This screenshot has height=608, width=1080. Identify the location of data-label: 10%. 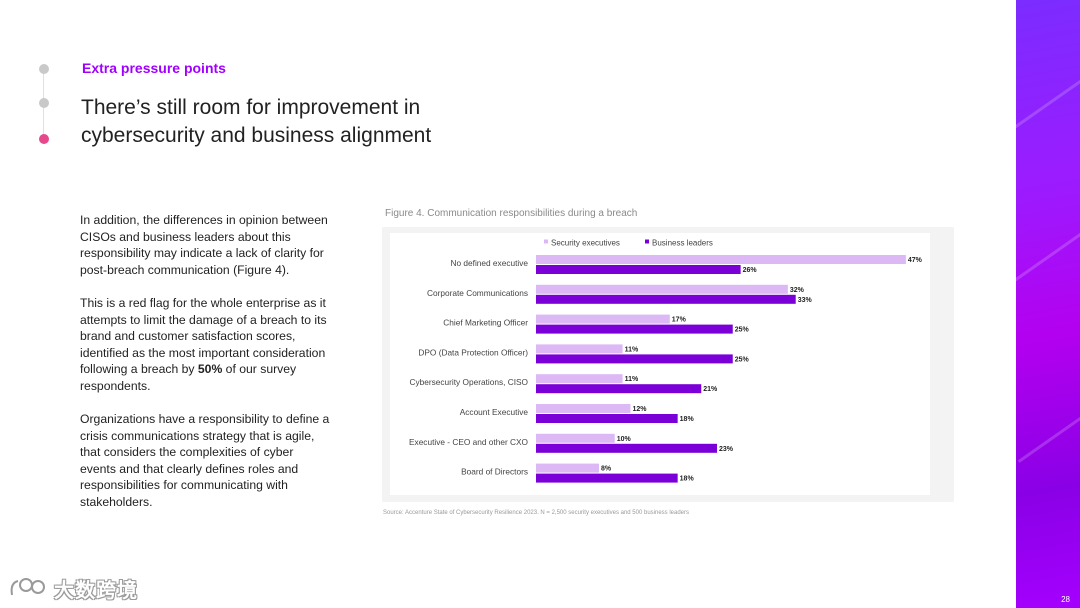
(624, 439).